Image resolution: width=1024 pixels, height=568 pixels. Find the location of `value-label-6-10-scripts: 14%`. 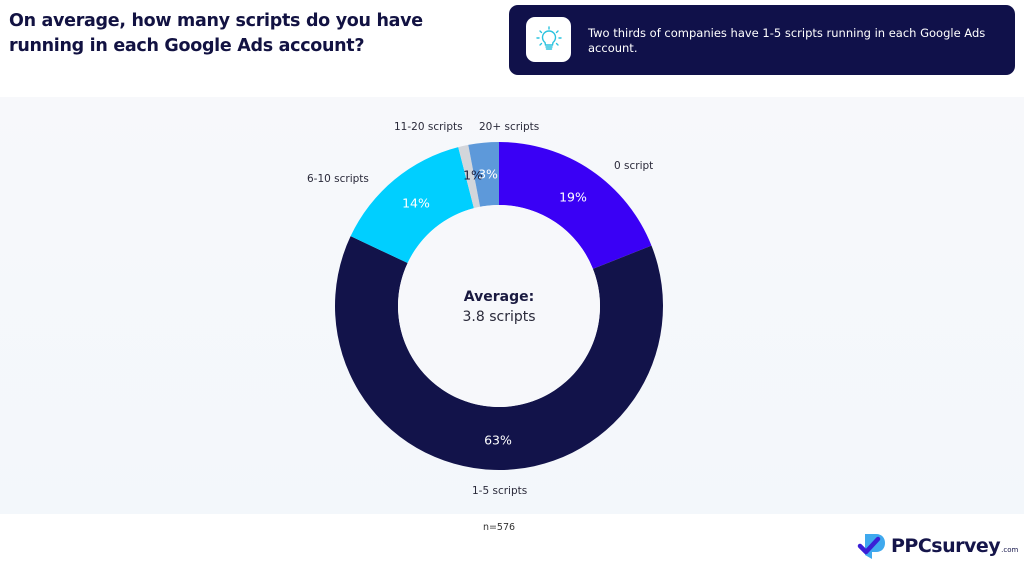

value-label-6-10-scripts: 14% is located at coordinates (416, 203).